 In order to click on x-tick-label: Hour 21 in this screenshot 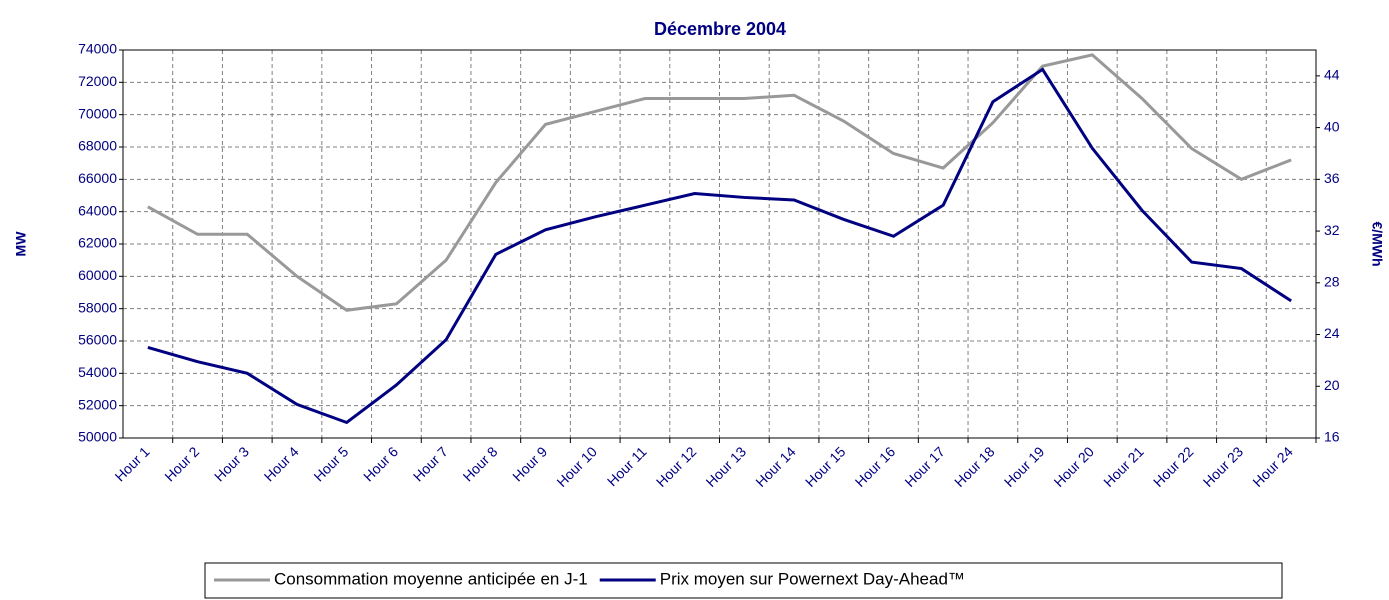, I will do `click(1123, 466)`.